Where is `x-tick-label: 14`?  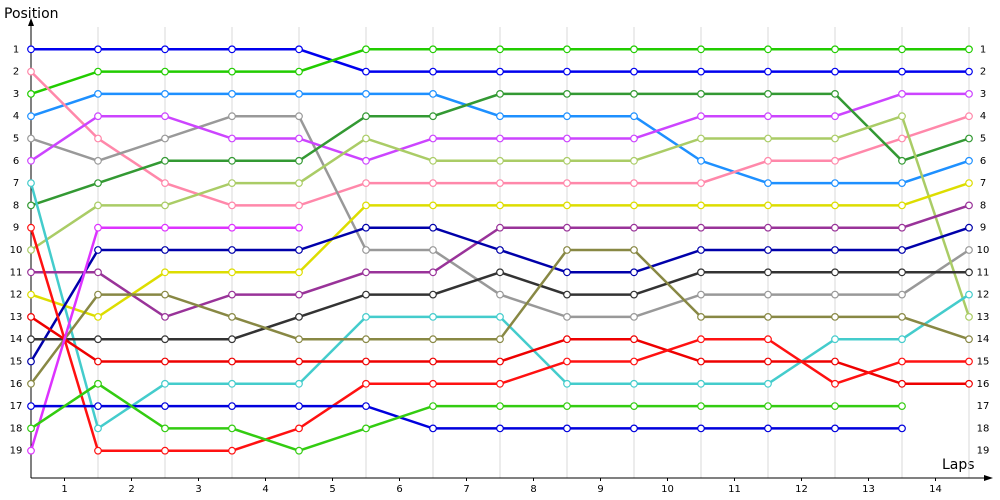
x-tick-label: 14 is located at coordinates (935, 489).